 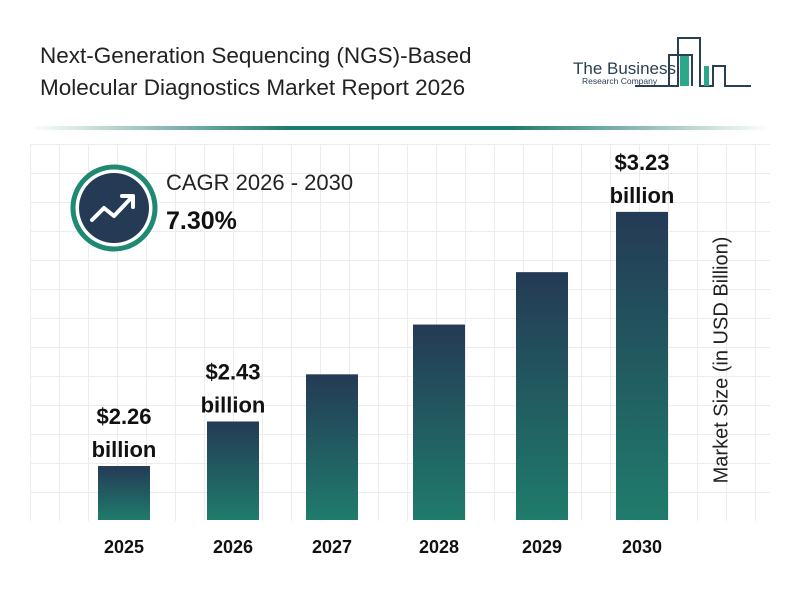 I want to click on title-line-2: Molecular Diagnostics Market Report 2026, so click(x=253, y=87).